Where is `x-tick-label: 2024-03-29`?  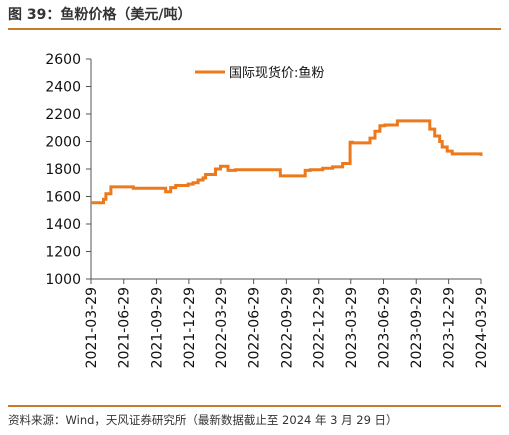 x-tick-label: 2024-03-29 is located at coordinates (482, 327).